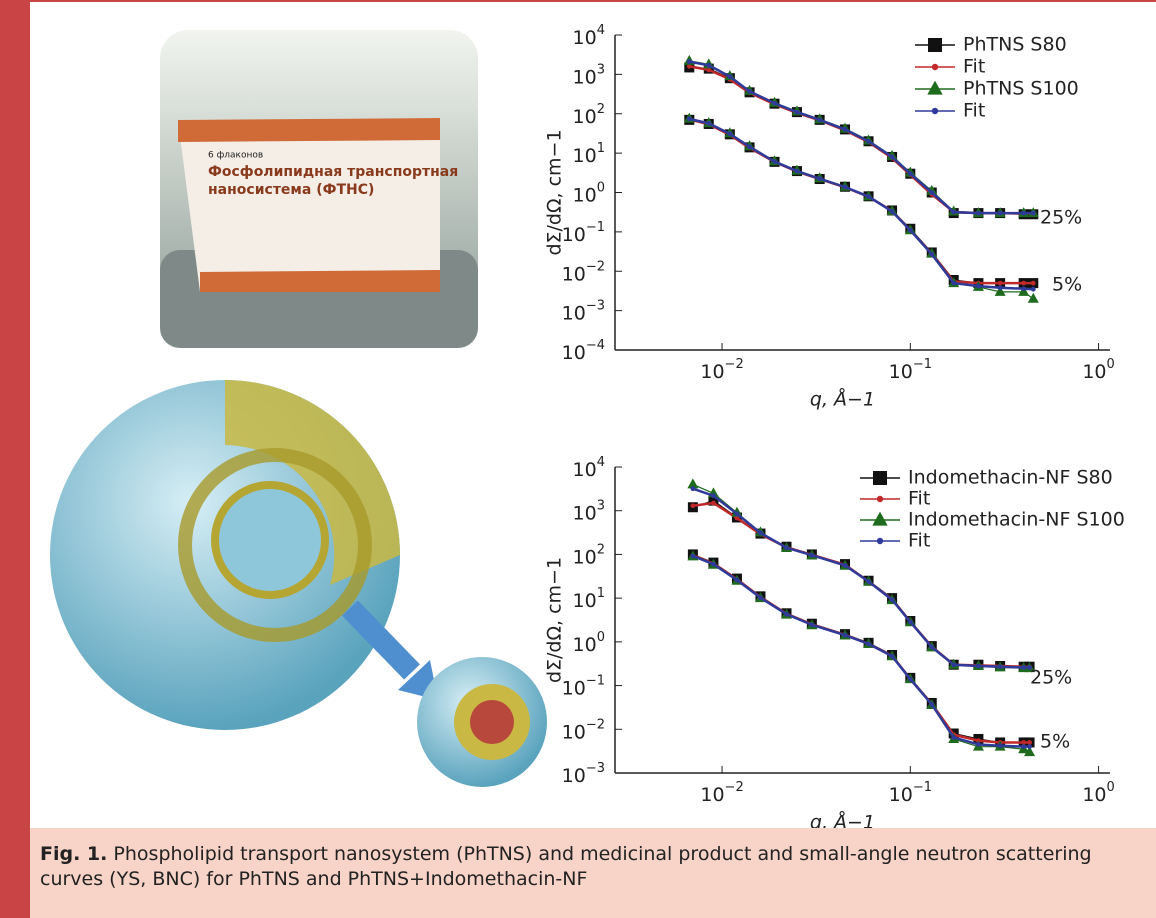  I want to click on curve-label: 25%, so click(1061, 218).